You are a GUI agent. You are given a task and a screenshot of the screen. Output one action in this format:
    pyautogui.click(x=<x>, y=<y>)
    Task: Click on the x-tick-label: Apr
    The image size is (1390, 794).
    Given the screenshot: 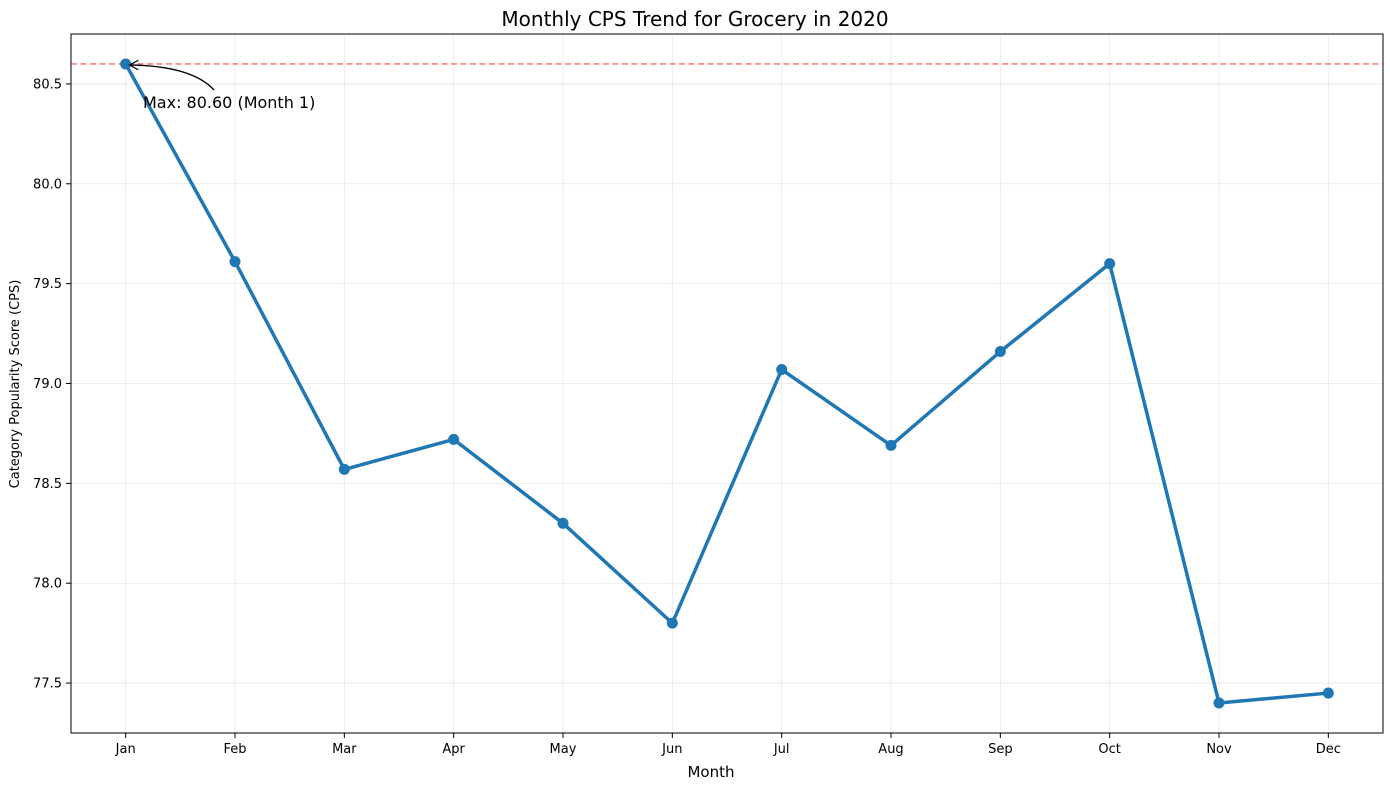 What is the action you would take?
    pyautogui.click(x=453, y=749)
    